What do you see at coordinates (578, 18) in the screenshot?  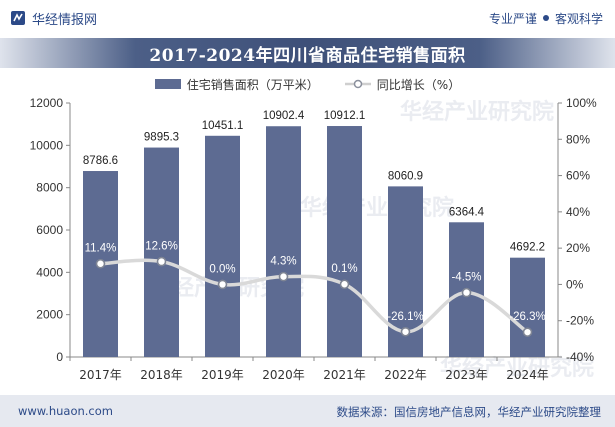 I see `slogan-right: 客观科学` at bounding box center [578, 18].